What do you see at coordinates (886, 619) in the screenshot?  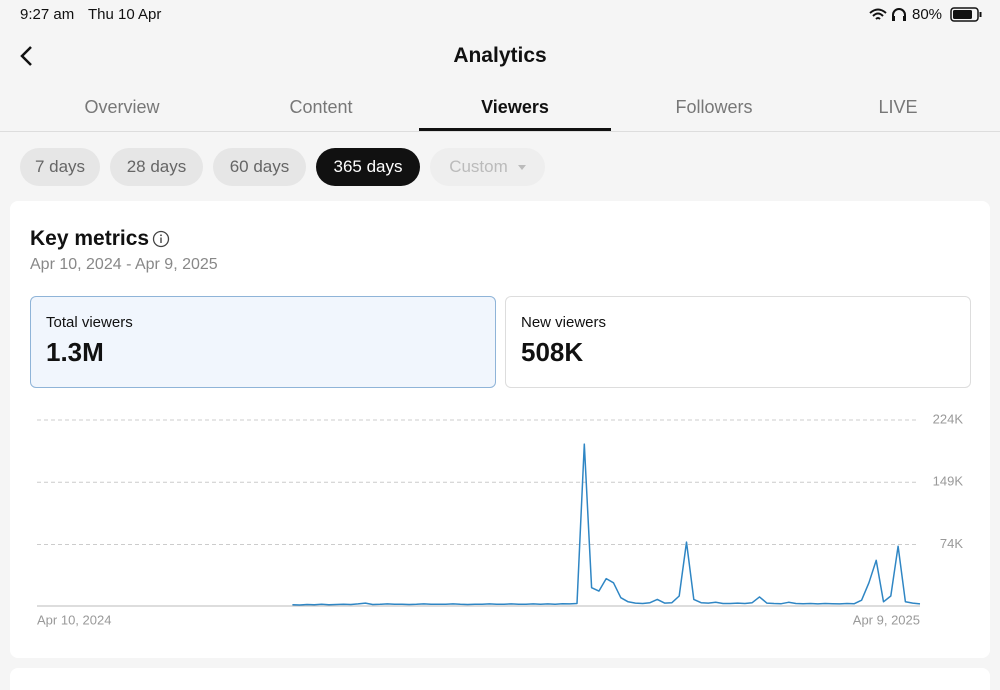 I see `x-tick-label: Apr 9, 2025` at bounding box center [886, 619].